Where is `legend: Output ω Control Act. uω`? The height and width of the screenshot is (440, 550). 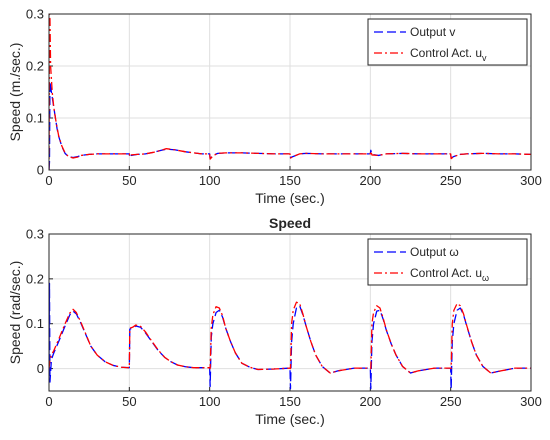 legend: Output ω Control Act. uω is located at coordinates (447, 262).